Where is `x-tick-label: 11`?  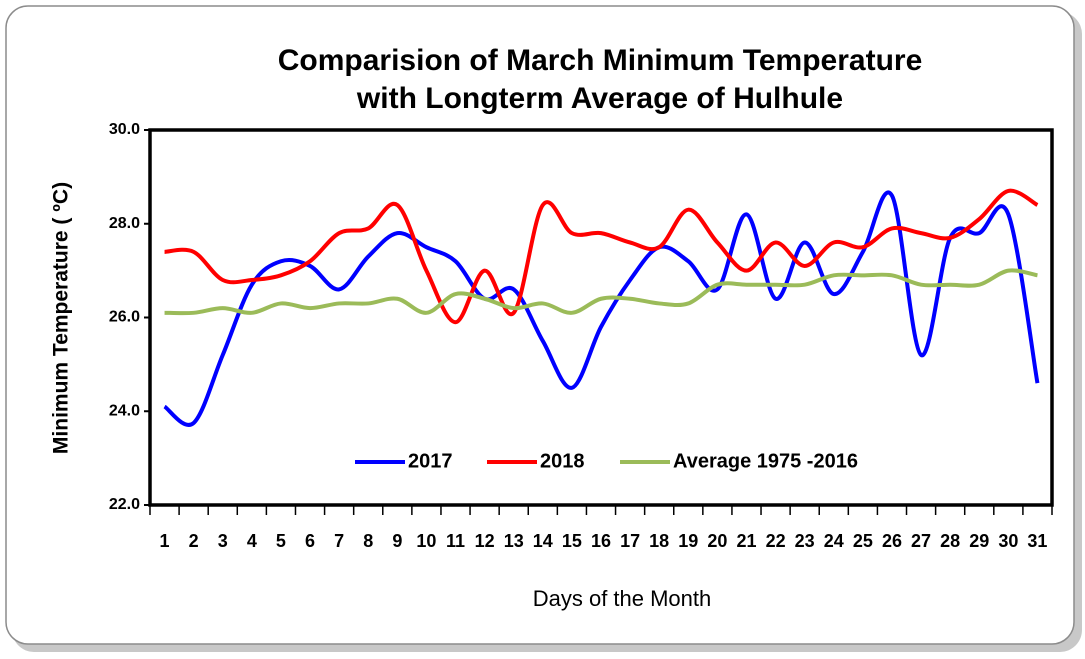 x-tick-label: 11 is located at coordinates (455, 541).